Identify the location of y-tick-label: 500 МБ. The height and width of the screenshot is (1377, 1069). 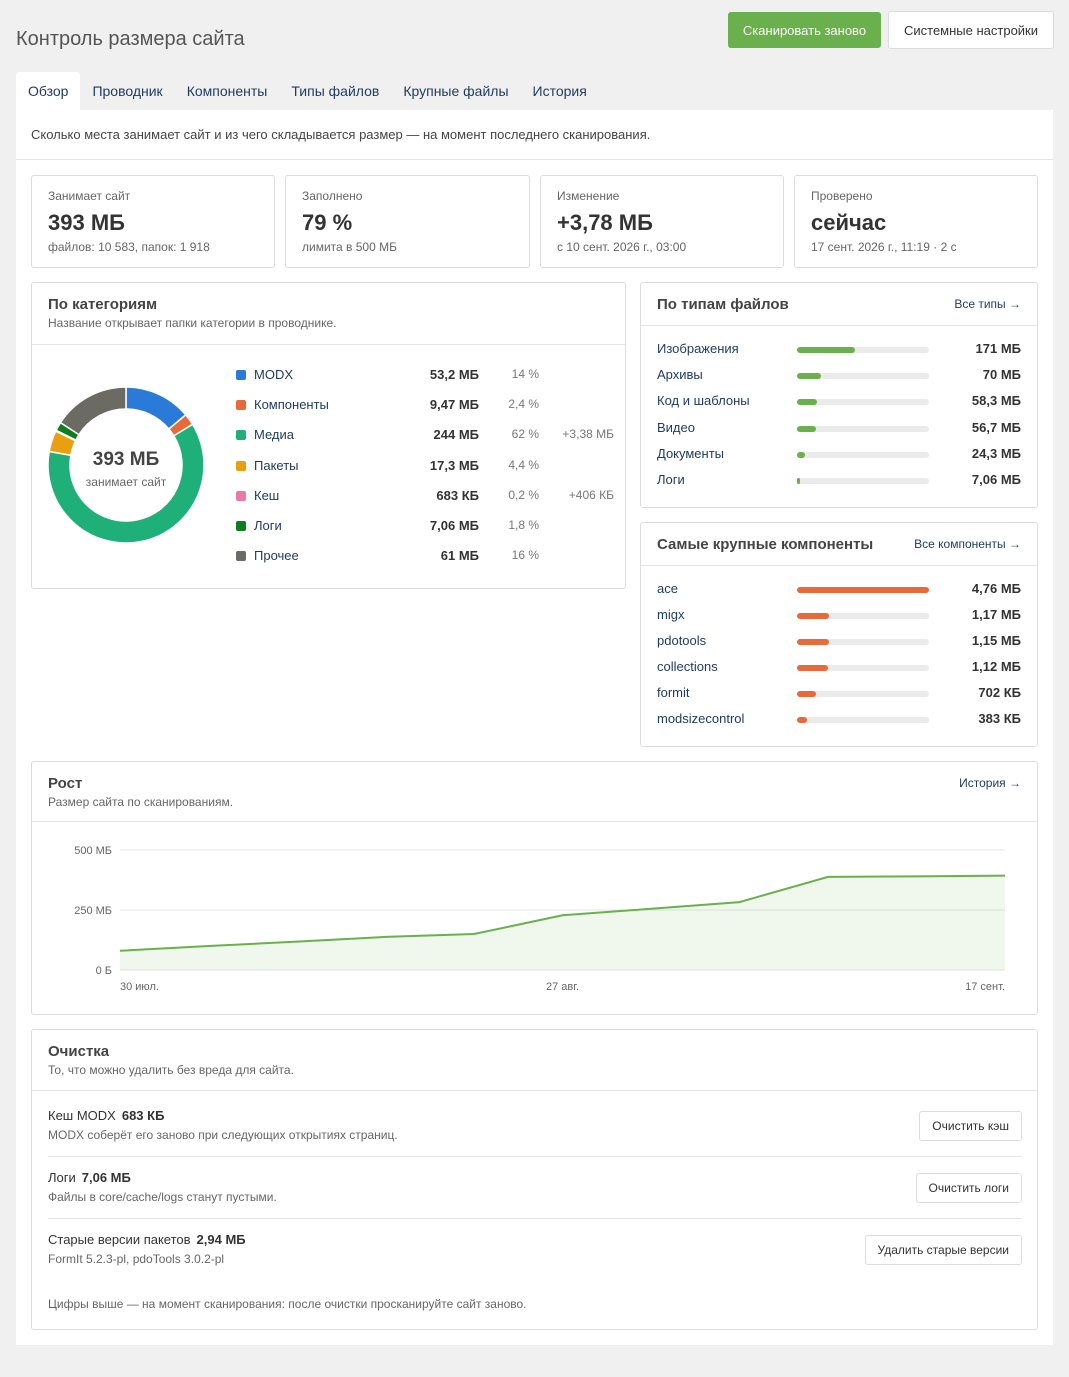
(93, 851).